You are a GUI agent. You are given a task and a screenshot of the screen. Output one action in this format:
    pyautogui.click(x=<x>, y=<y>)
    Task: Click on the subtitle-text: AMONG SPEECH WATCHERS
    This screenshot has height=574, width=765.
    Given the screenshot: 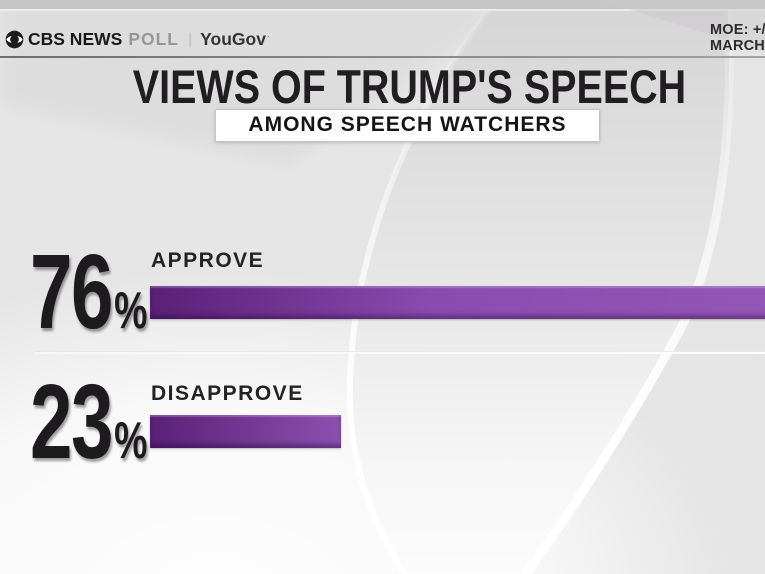 What is the action you would take?
    pyautogui.click(x=407, y=124)
    